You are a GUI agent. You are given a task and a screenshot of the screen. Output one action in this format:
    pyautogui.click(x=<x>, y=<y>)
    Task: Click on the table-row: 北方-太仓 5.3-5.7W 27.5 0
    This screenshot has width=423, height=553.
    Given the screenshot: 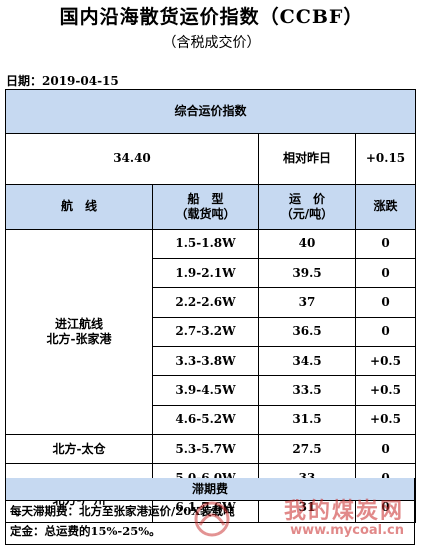 What is the action you would take?
    pyautogui.click(x=211, y=449)
    